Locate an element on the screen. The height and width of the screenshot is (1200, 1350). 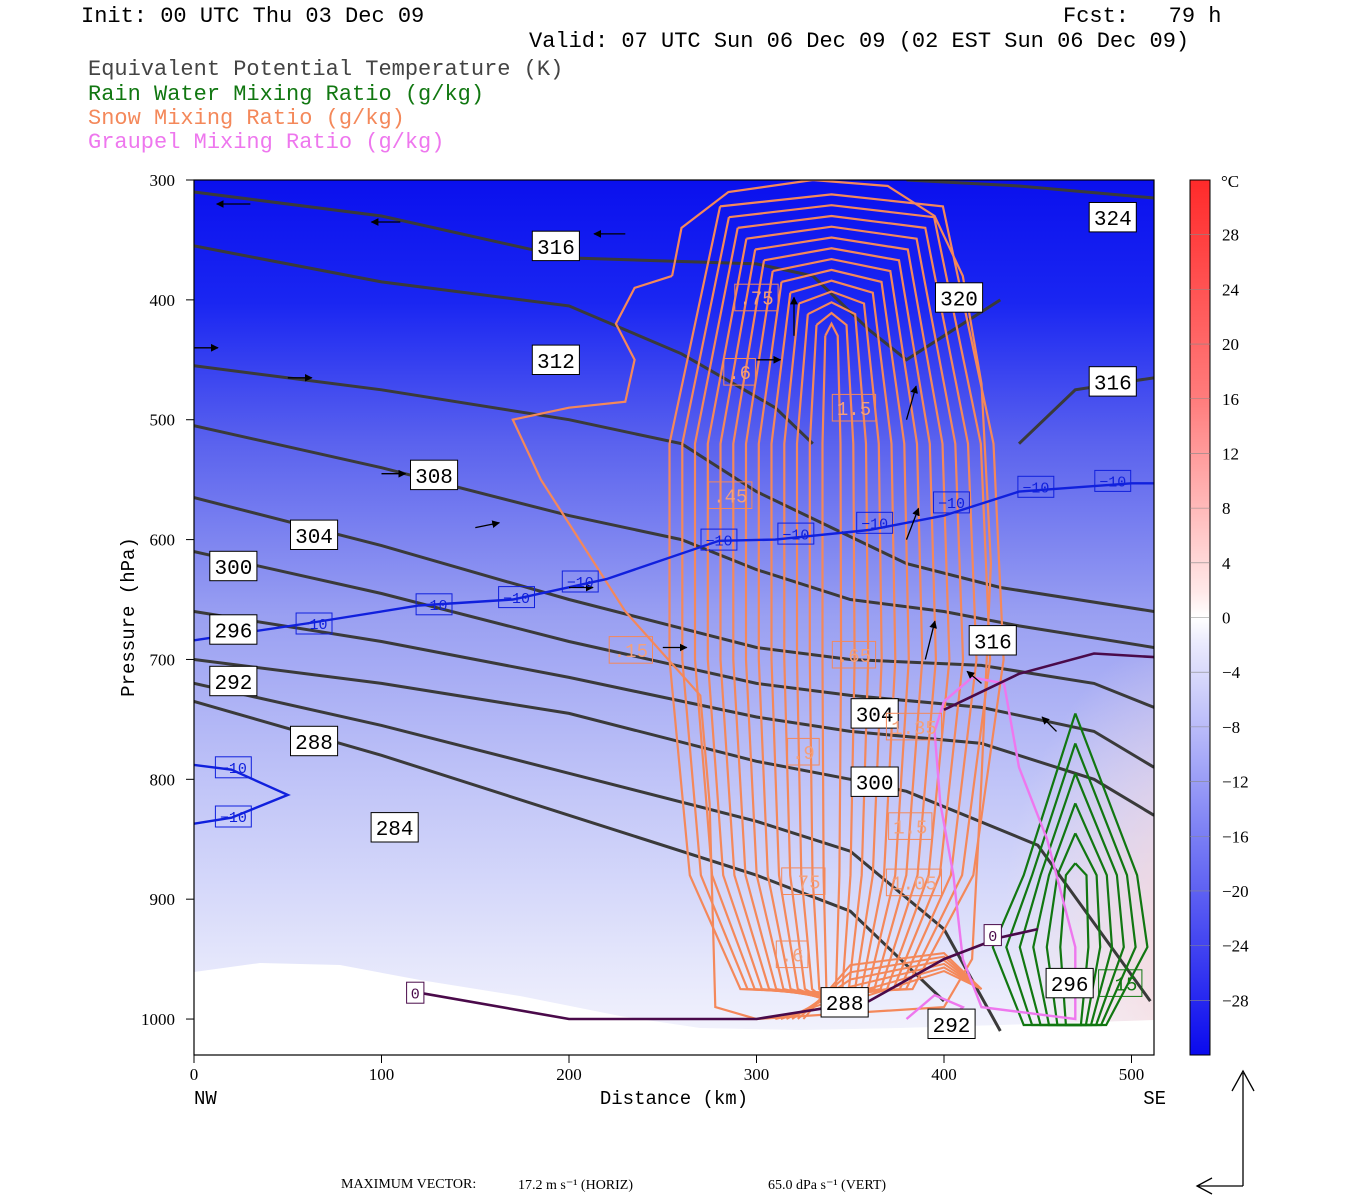
max-vector-vert: 65.0 dPa s⁻¹ (VERT) is located at coordinates (827, 1185).